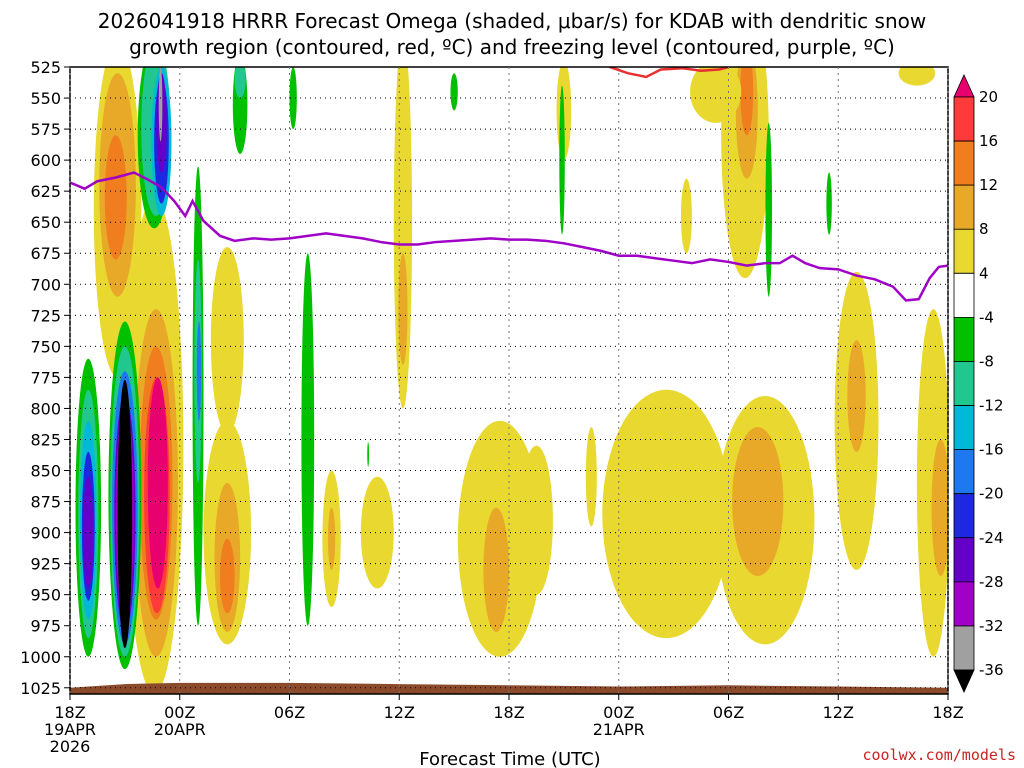 The image size is (1024, 768). What do you see at coordinates (508, 712) in the screenshot?
I see `x-tick-label-24-0: 18Z` at bounding box center [508, 712].